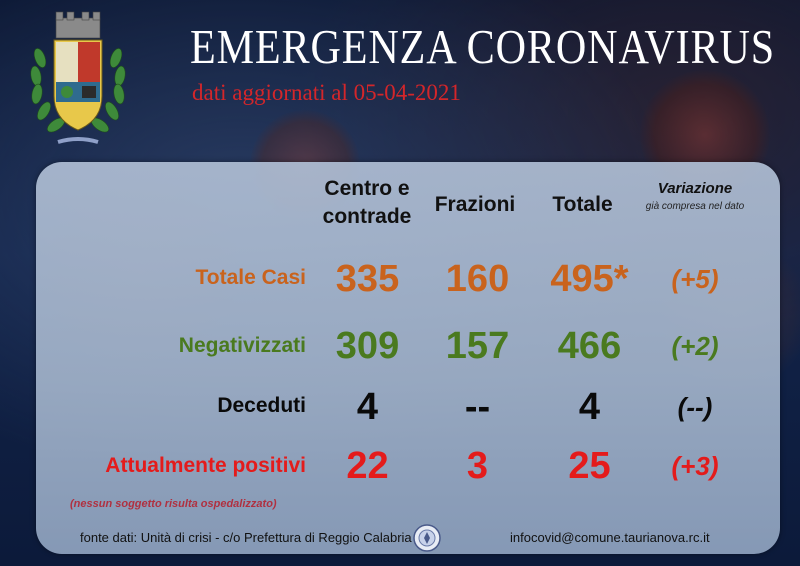 This screenshot has width=800, height=566. I want to click on totale-casi-totale: 495*, so click(589, 279).